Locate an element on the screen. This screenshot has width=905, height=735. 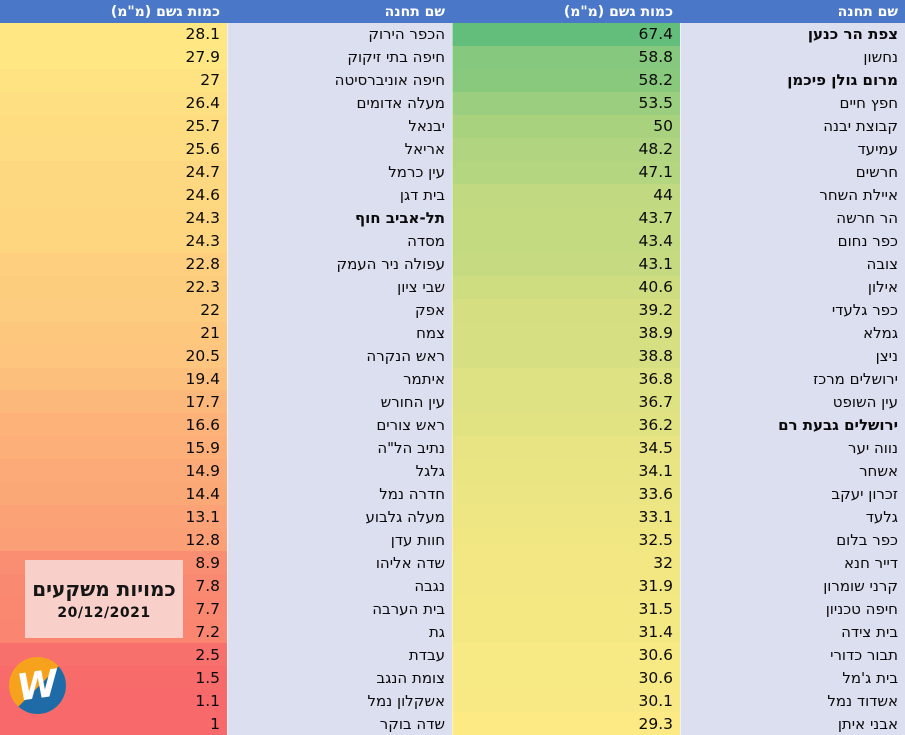
station-name-cell: קבוצת יבנה is located at coordinates (792, 126).